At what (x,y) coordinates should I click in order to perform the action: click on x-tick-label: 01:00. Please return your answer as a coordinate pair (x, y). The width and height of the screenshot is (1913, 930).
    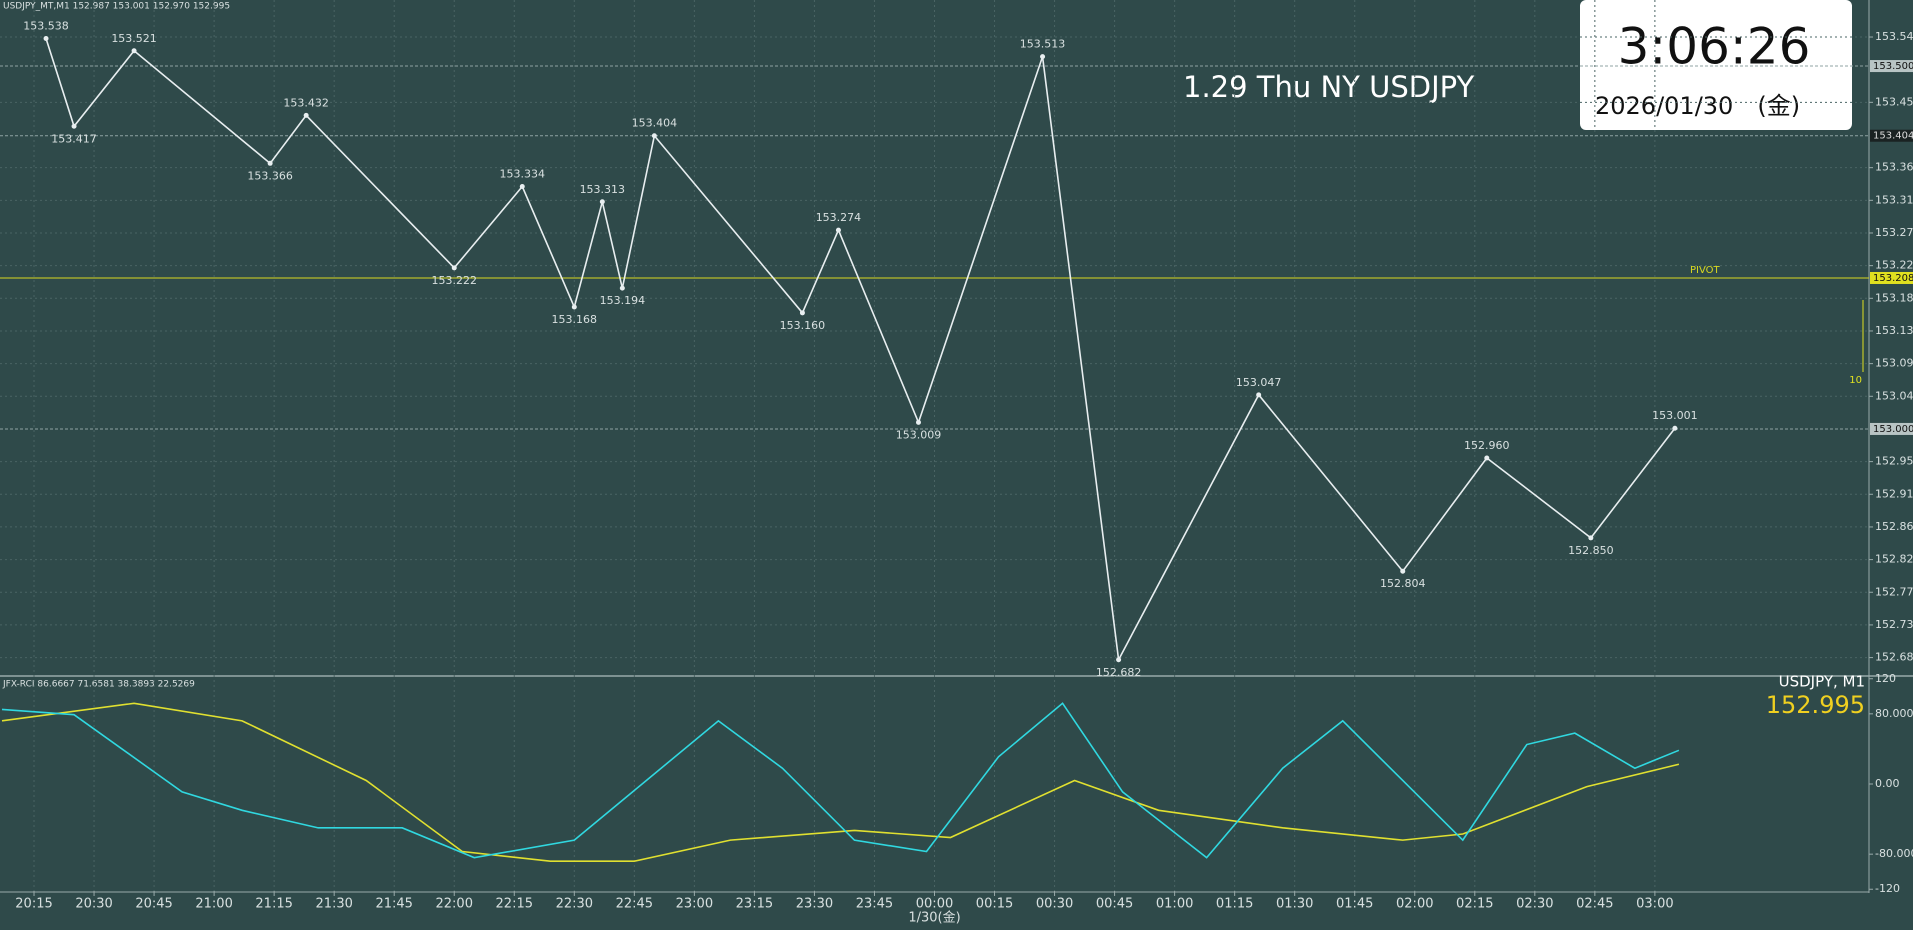
    Looking at the image, I should click on (1174, 904).